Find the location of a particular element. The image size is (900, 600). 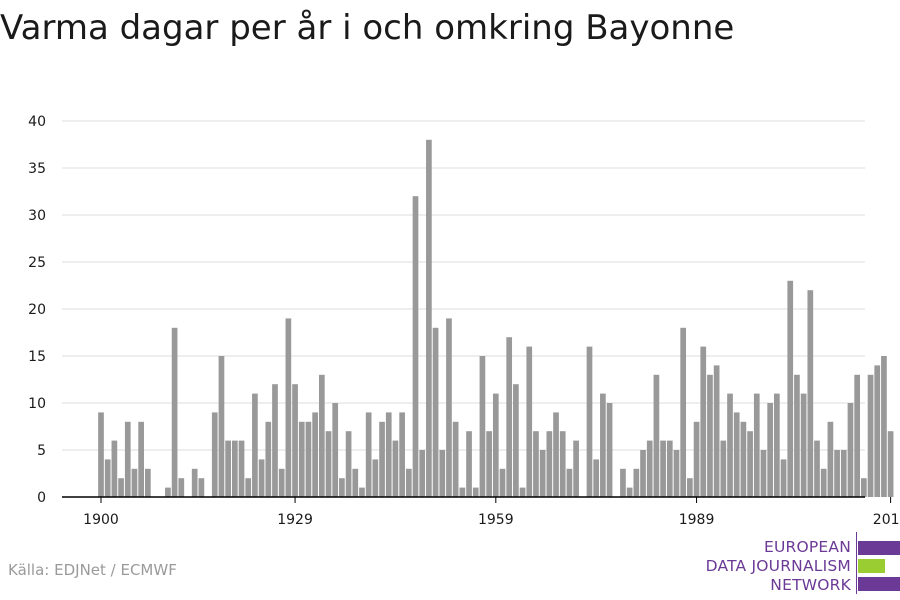

y-tick-label: 15 is located at coordinates (37, 357).